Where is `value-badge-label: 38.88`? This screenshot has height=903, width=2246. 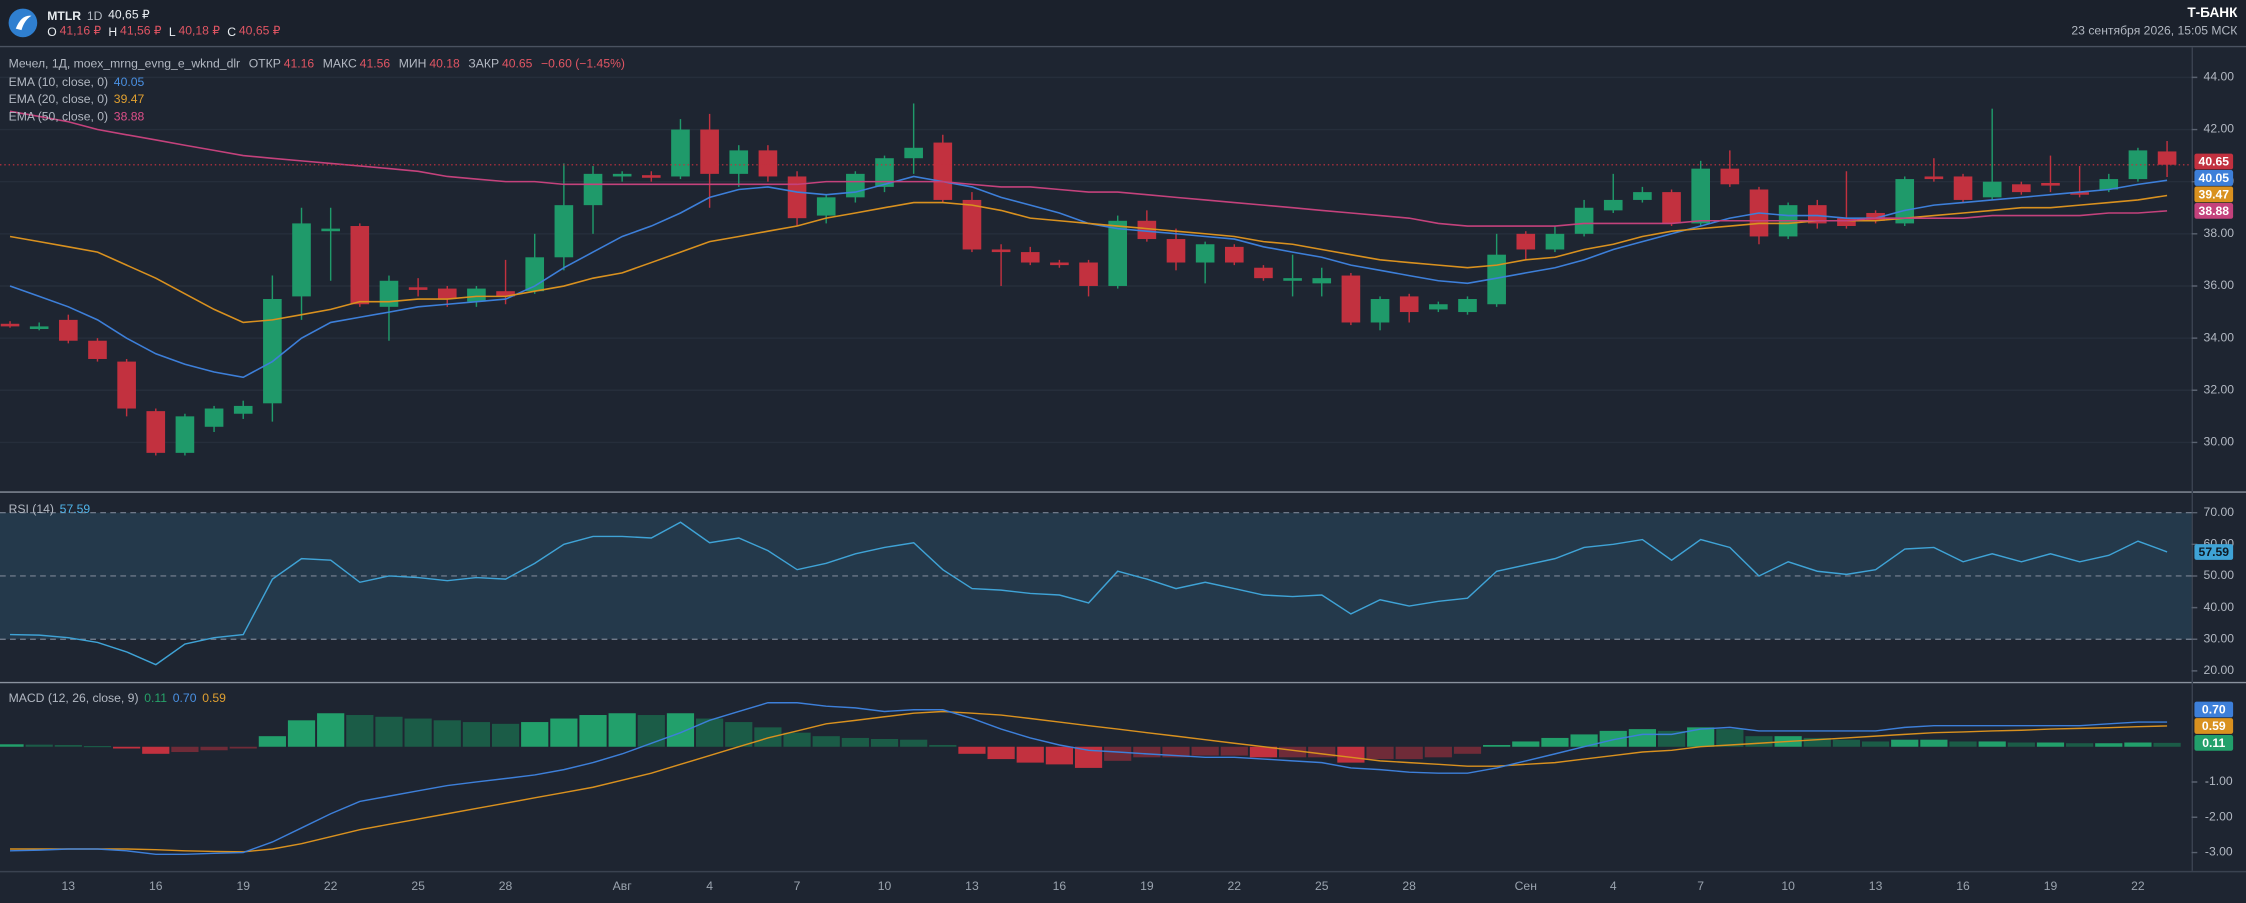
value-badge-label: 38.88 is located at coordinates (2214, 211).